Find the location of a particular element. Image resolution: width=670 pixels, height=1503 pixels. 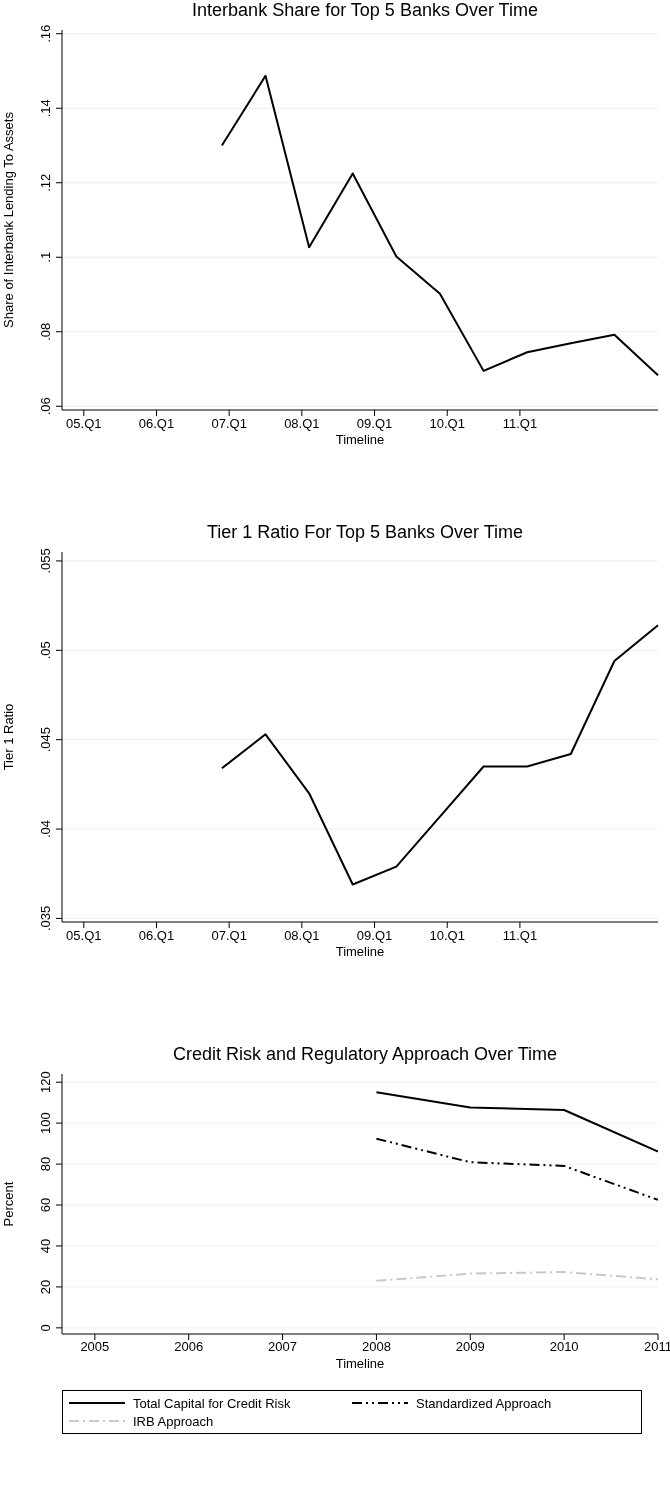

y-tick-label: .05 is located at coordinates (45, 650).